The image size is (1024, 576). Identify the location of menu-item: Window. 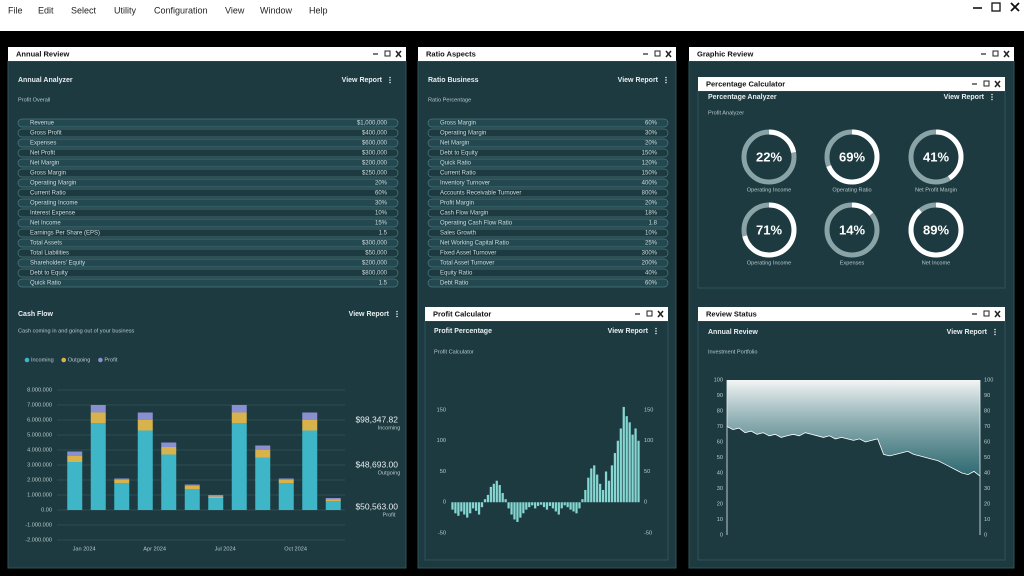
(276, 10).